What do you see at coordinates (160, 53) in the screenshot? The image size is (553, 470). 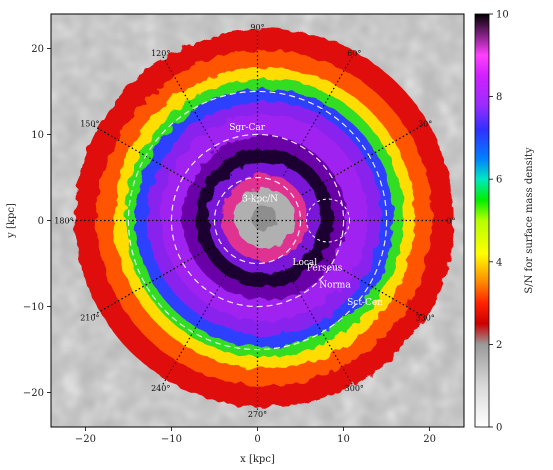 I see `angle-label: 120°` at bounding box center [160, 53].